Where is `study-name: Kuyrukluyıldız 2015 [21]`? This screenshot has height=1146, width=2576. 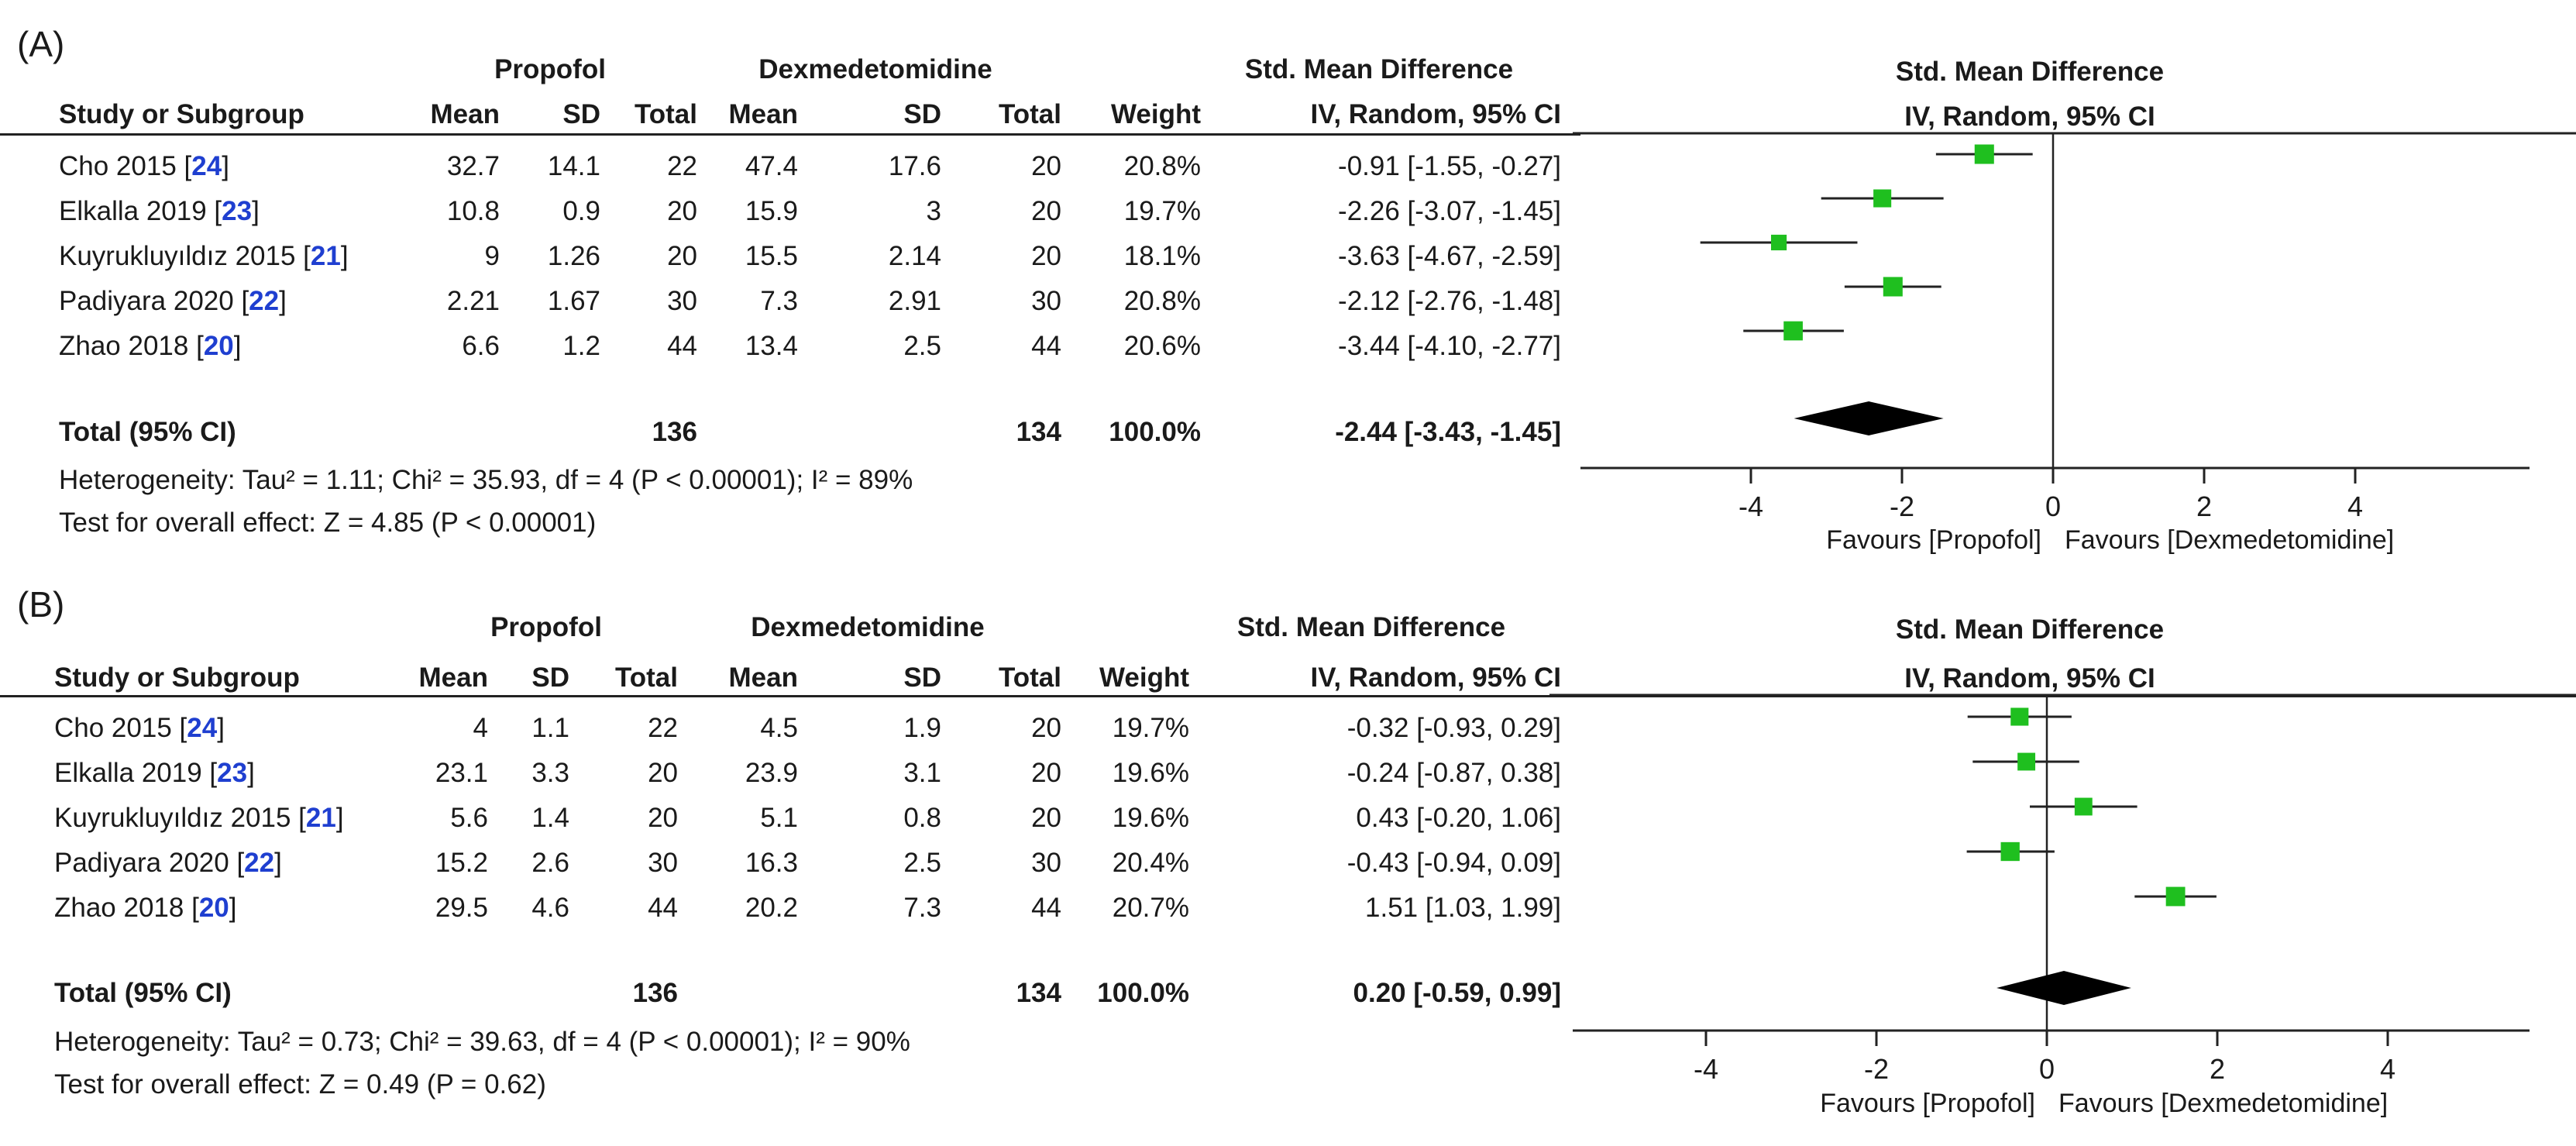 study-name: Kuyrukluyıldız 2015 [21] is located at coordinates (199, 818).